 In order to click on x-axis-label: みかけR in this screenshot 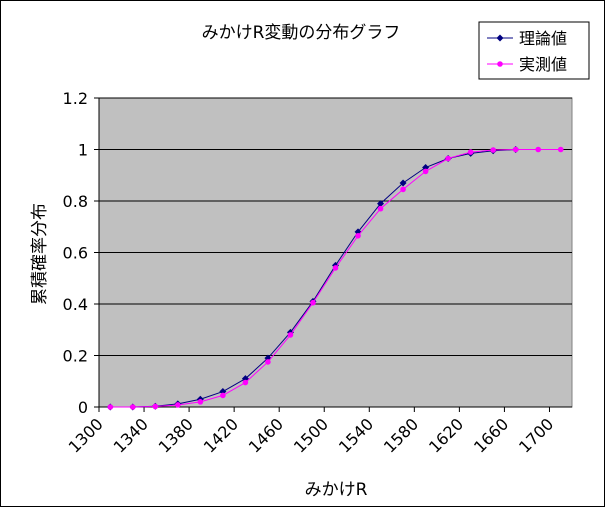, I will do `click(336, 490)`.